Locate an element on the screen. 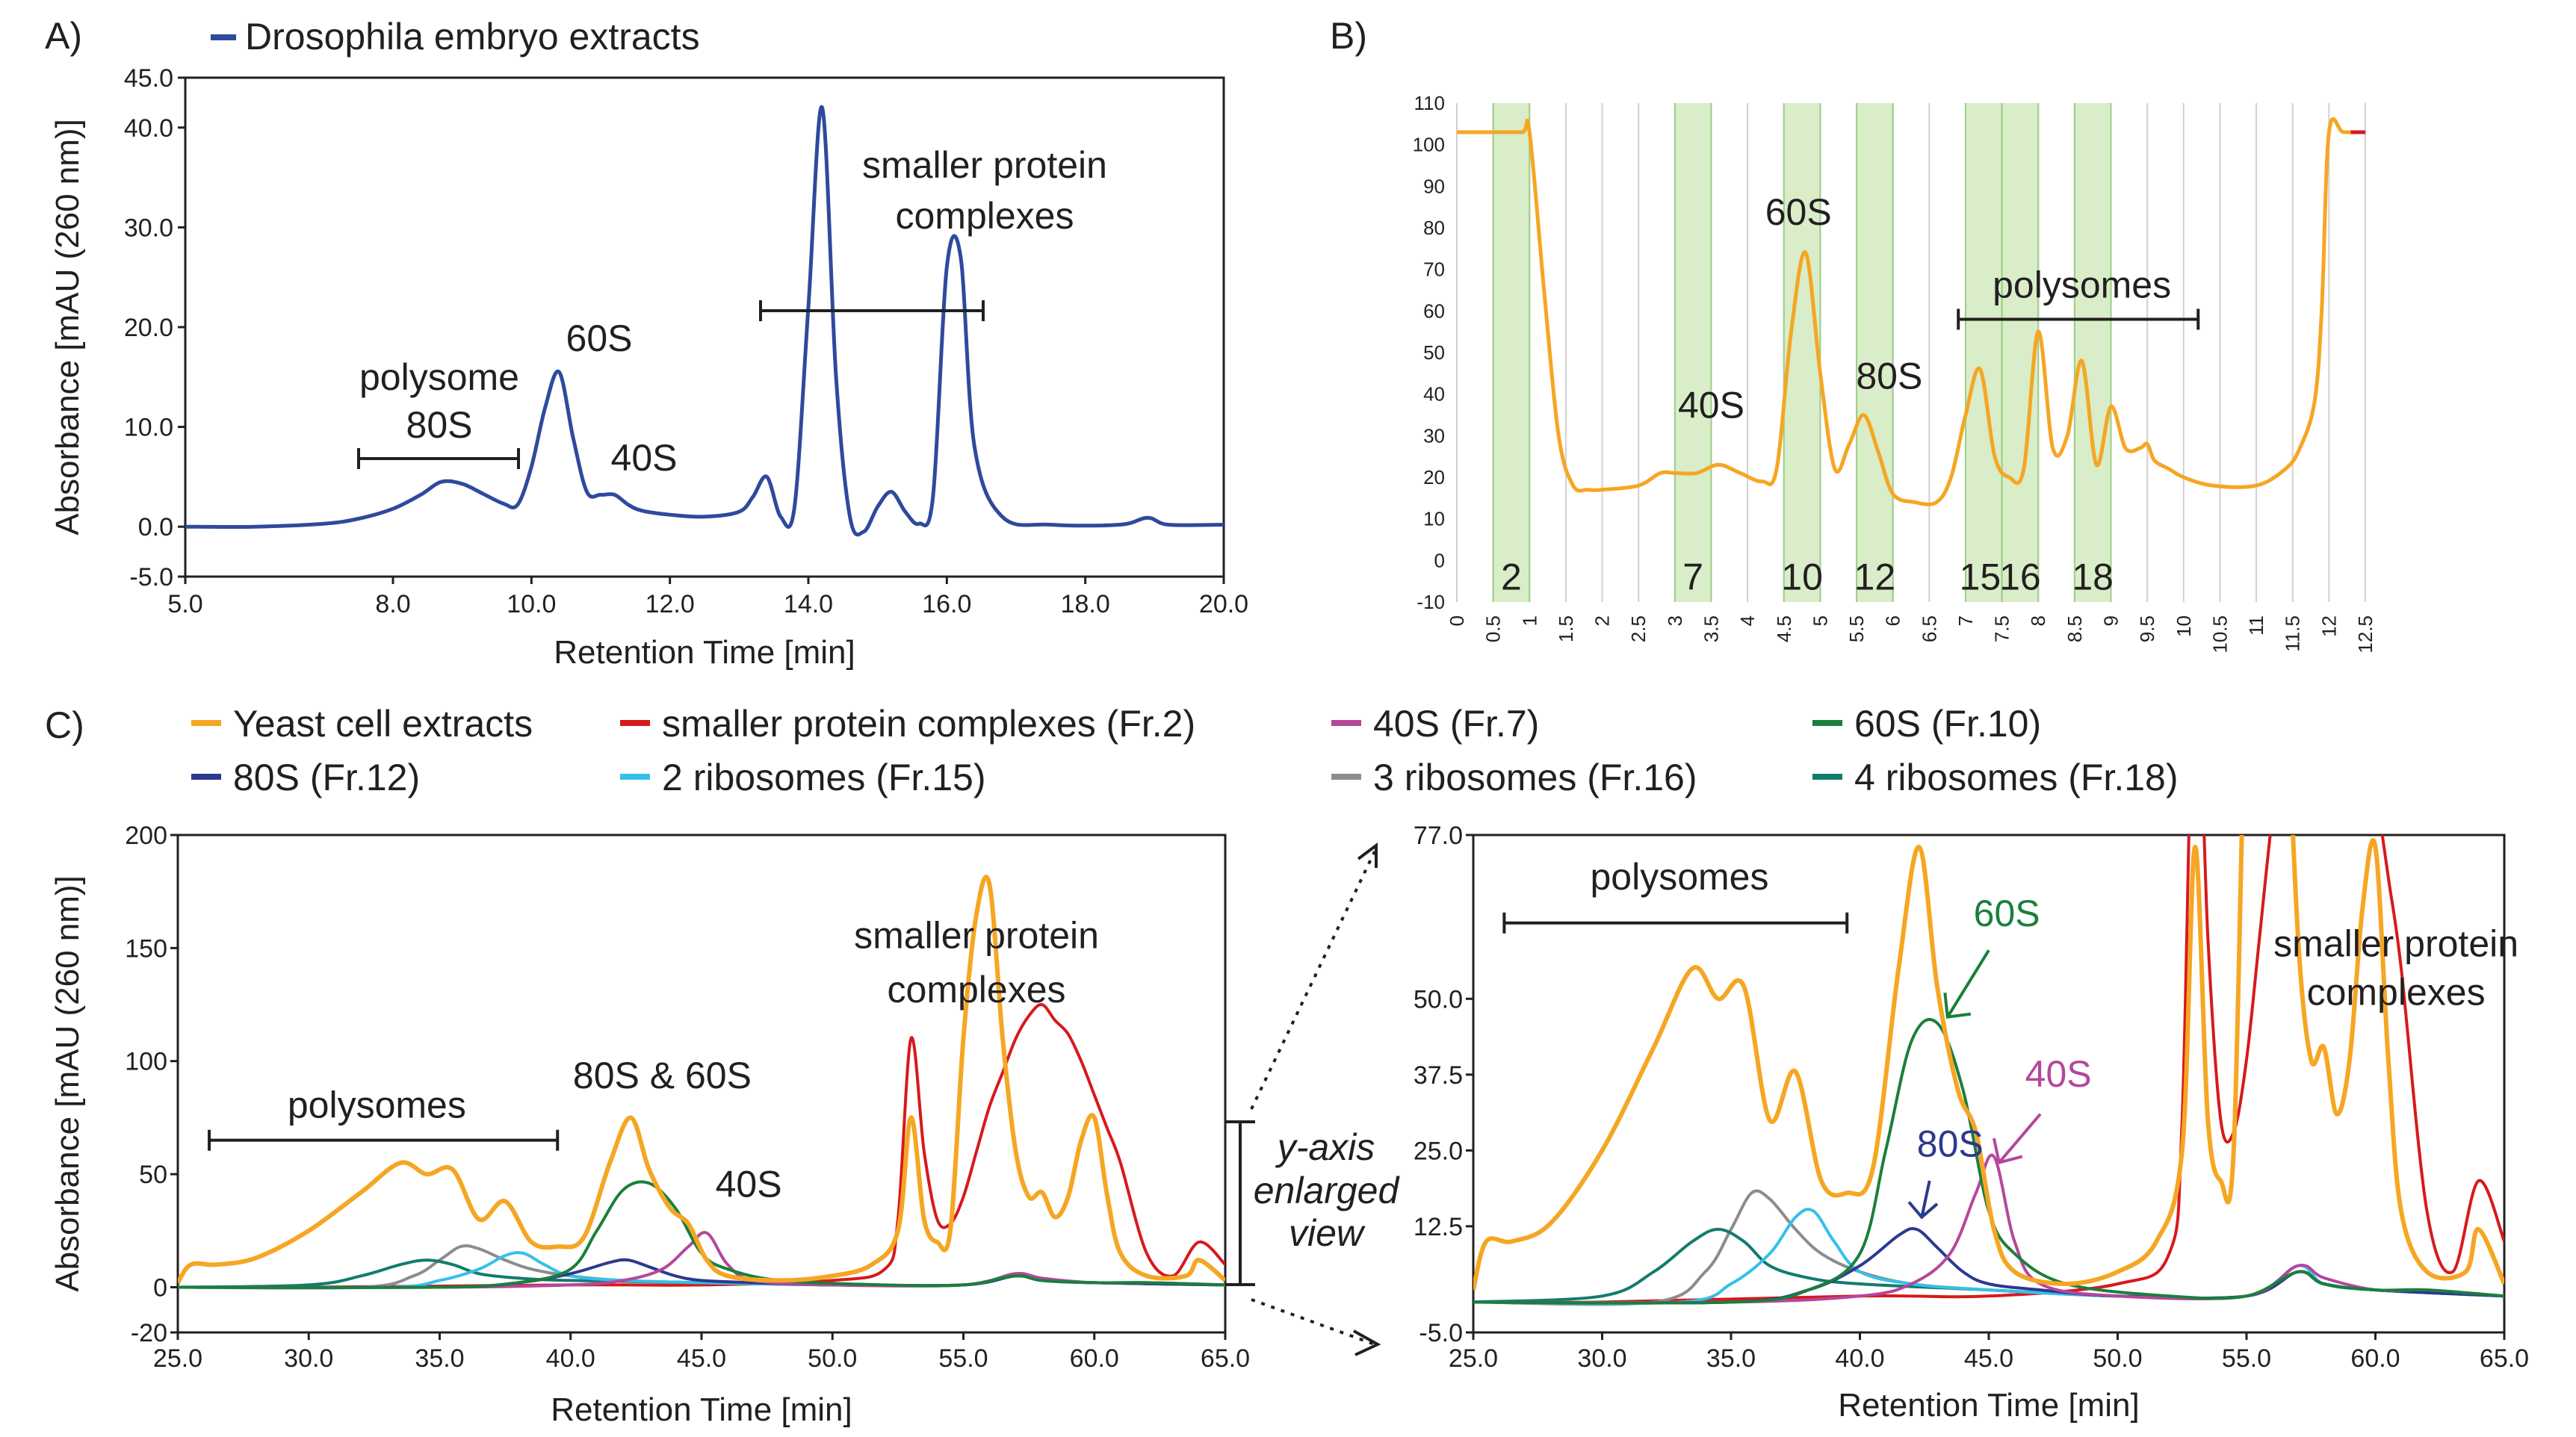  panel-a-x-tick-label: 12.0 is located at coordinates (670, 604).